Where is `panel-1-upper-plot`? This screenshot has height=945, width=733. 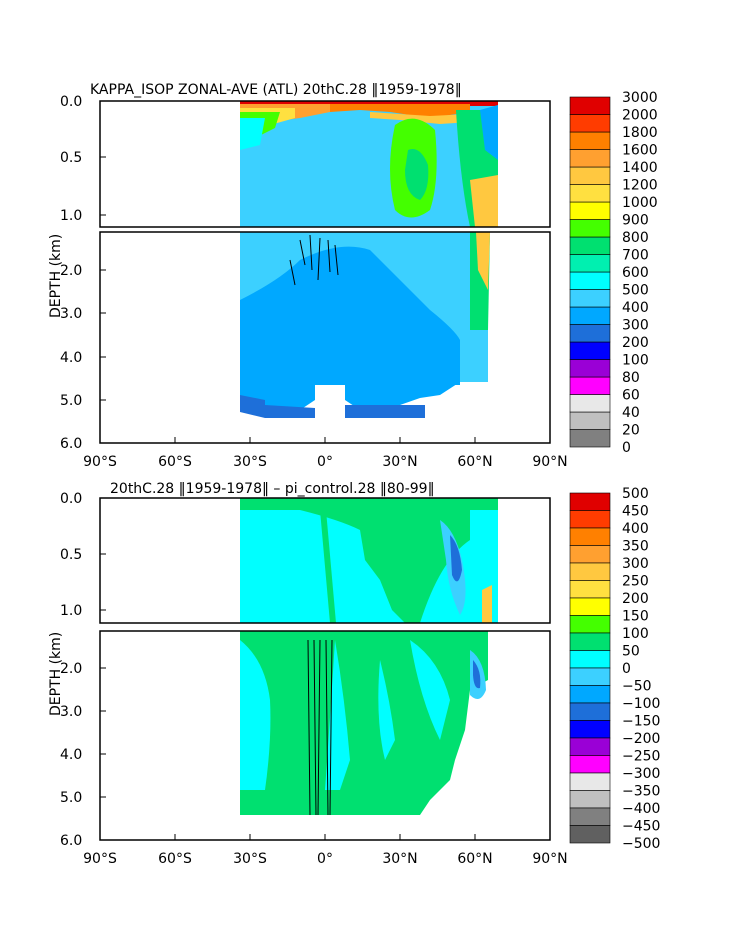 panel-1-upper-plot is located at coordinates (369, 164).